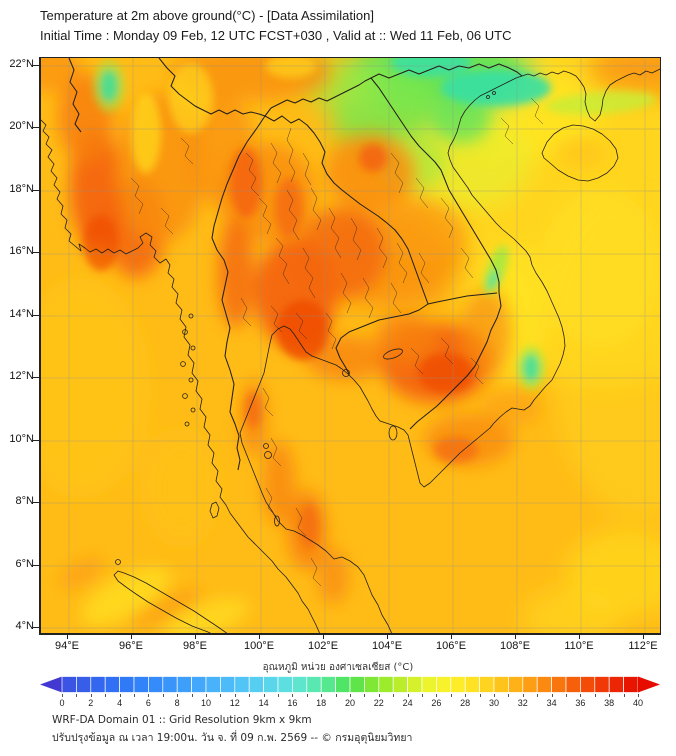 The height and width of the screenshot is (756, 676). What do you see at coordinates (551, 703) in the screenshot?
I see `colorbar-tick-label: 34` at bounding box center [551, 703].